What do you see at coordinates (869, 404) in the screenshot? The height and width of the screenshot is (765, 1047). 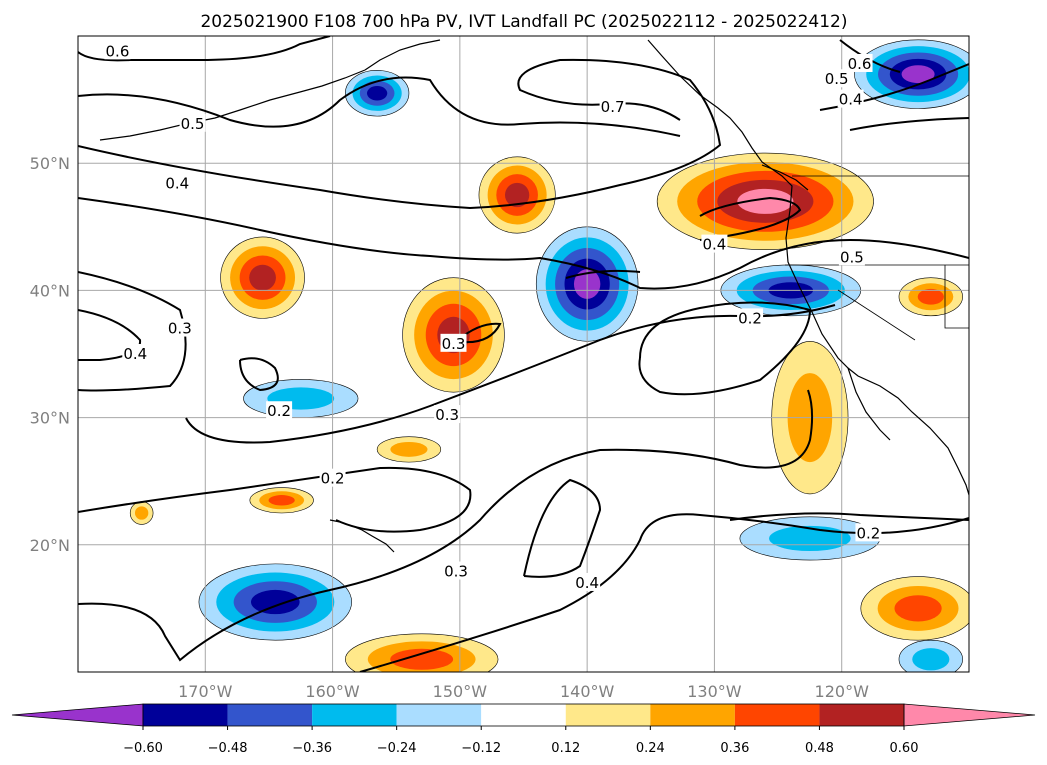 I see `baja-california` at bounding box center [869, 404].